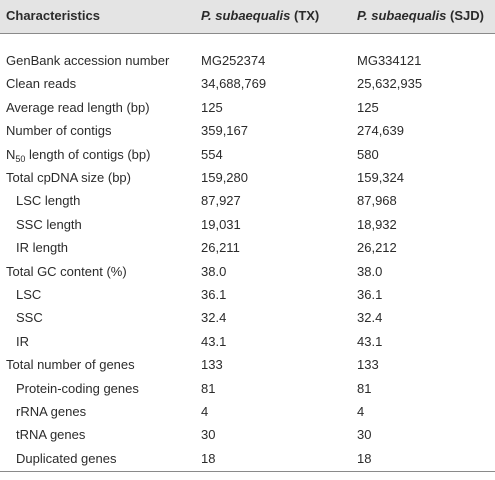 The image size is (495, 480). I want to click on row-label: Number of contigs, so click(59, 131).